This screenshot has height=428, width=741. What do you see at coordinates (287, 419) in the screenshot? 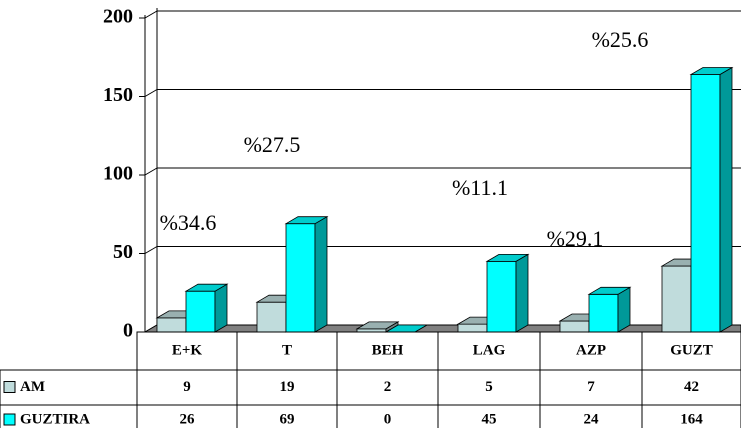
I see `table-value: 69` at bounding box center [287, 419].